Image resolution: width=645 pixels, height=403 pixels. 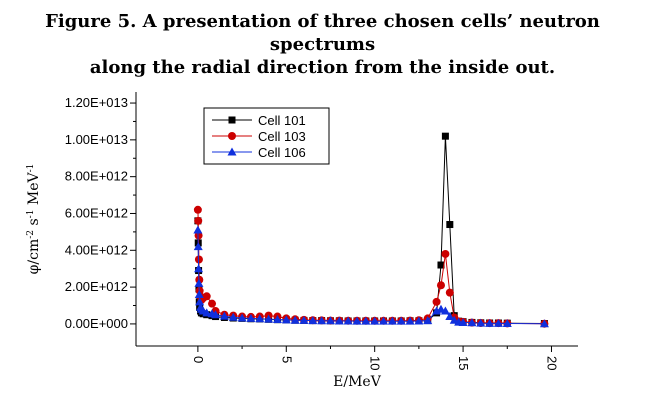 I want to click on x-tick-label: 0, so click(x=198, y=359).